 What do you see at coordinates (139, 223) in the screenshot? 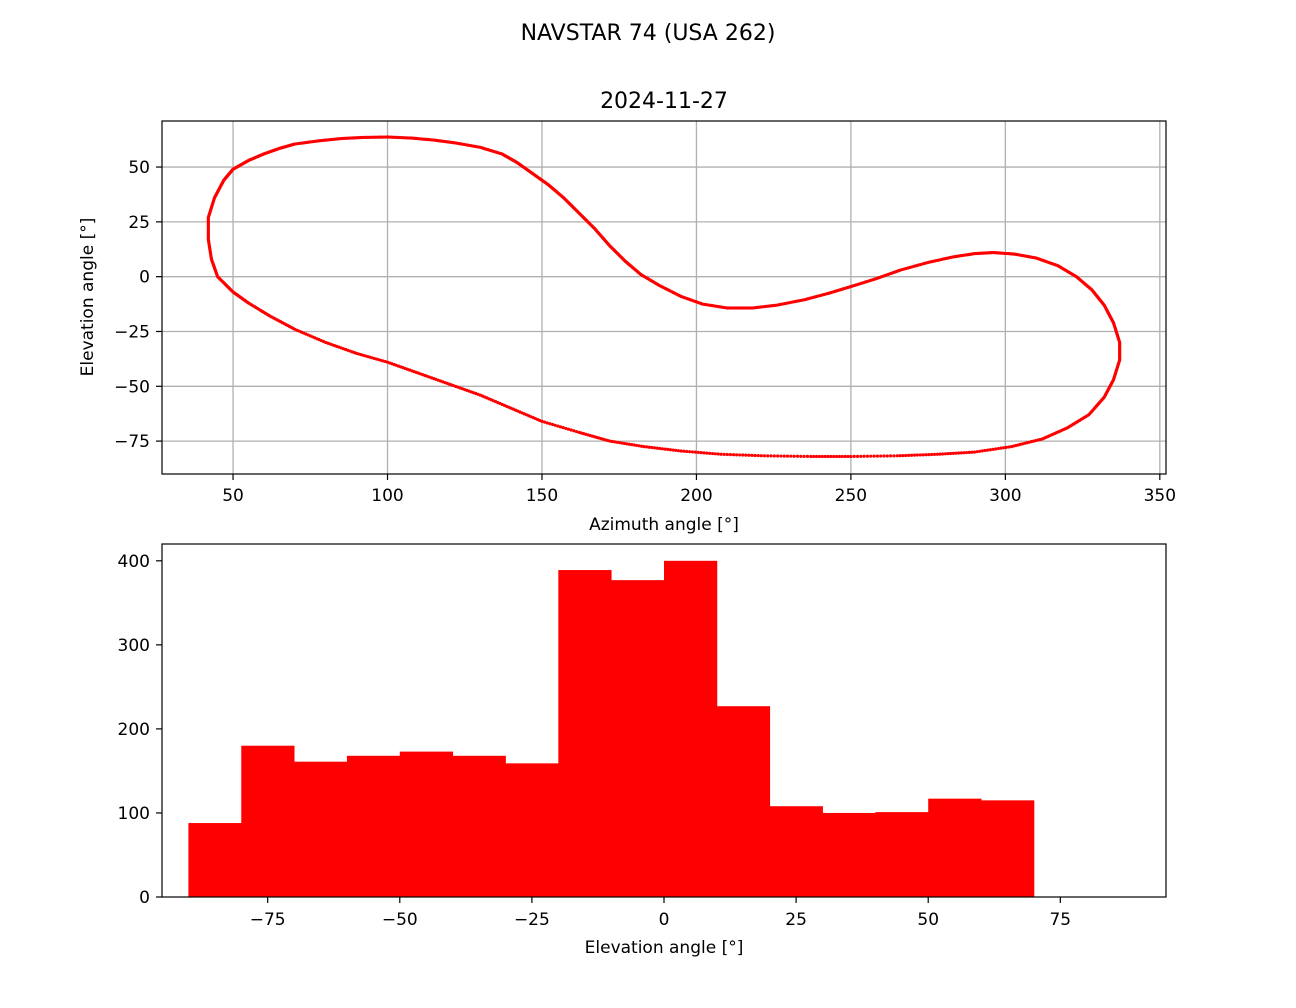
I see `scatter-y-tick-label: 25` at bounding box center [139, 223].